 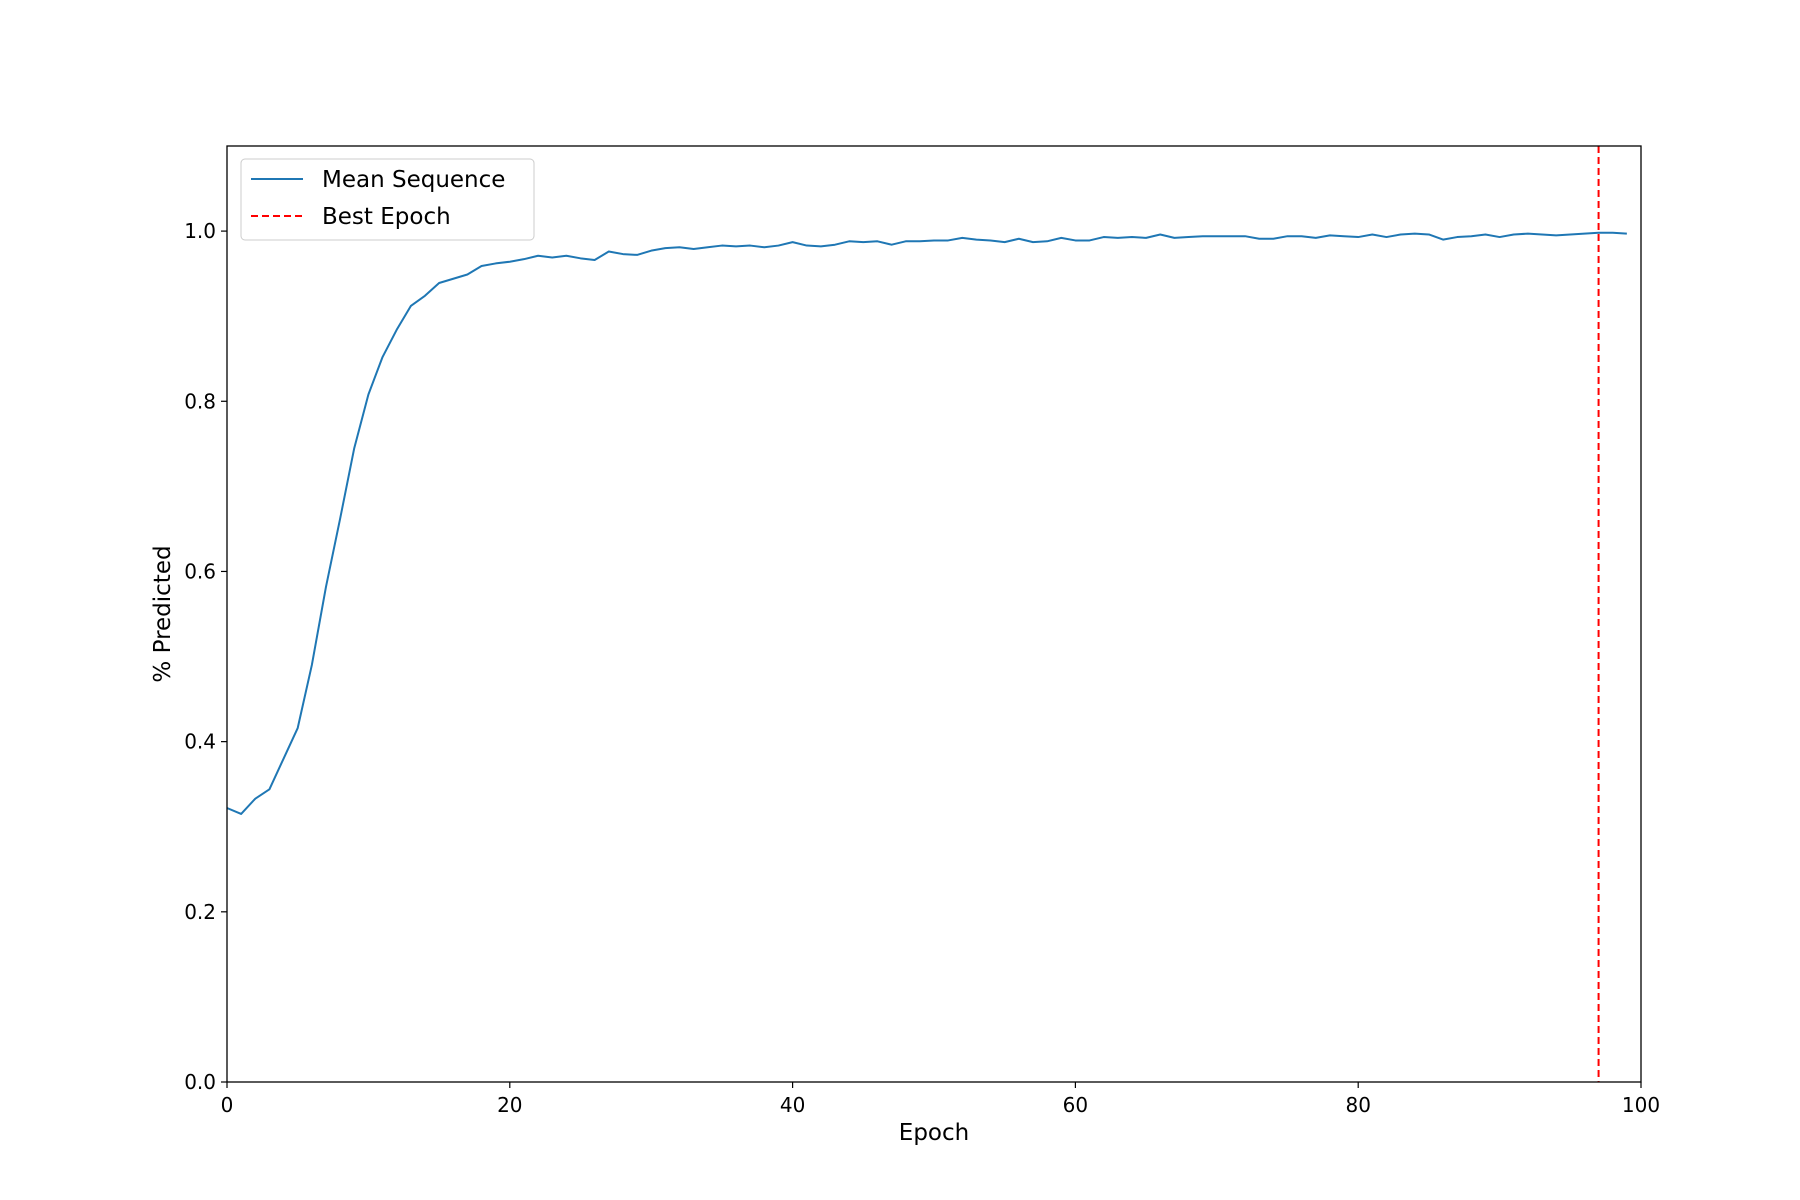 I want to click on x-tick-label: 0, so click(x=227, y=1105).